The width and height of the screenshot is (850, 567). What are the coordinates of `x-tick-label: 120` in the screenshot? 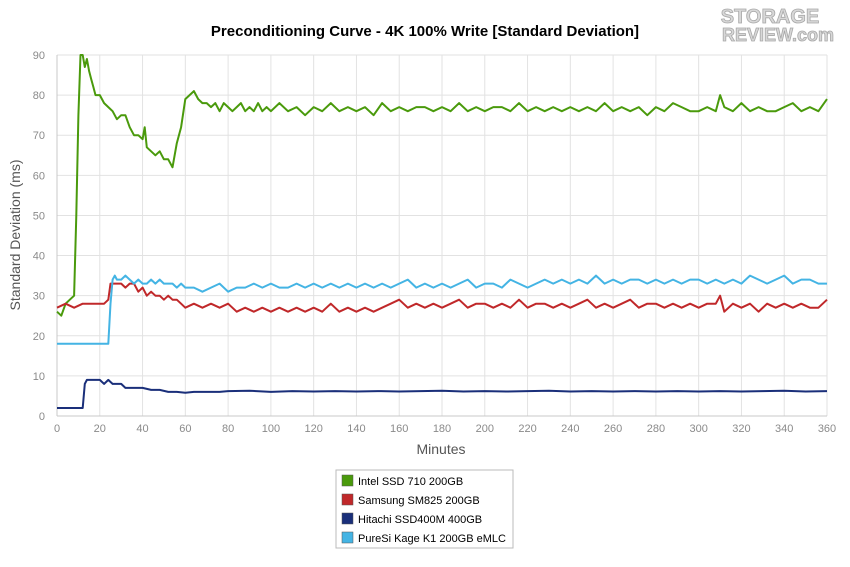 It's located at (313, 429).